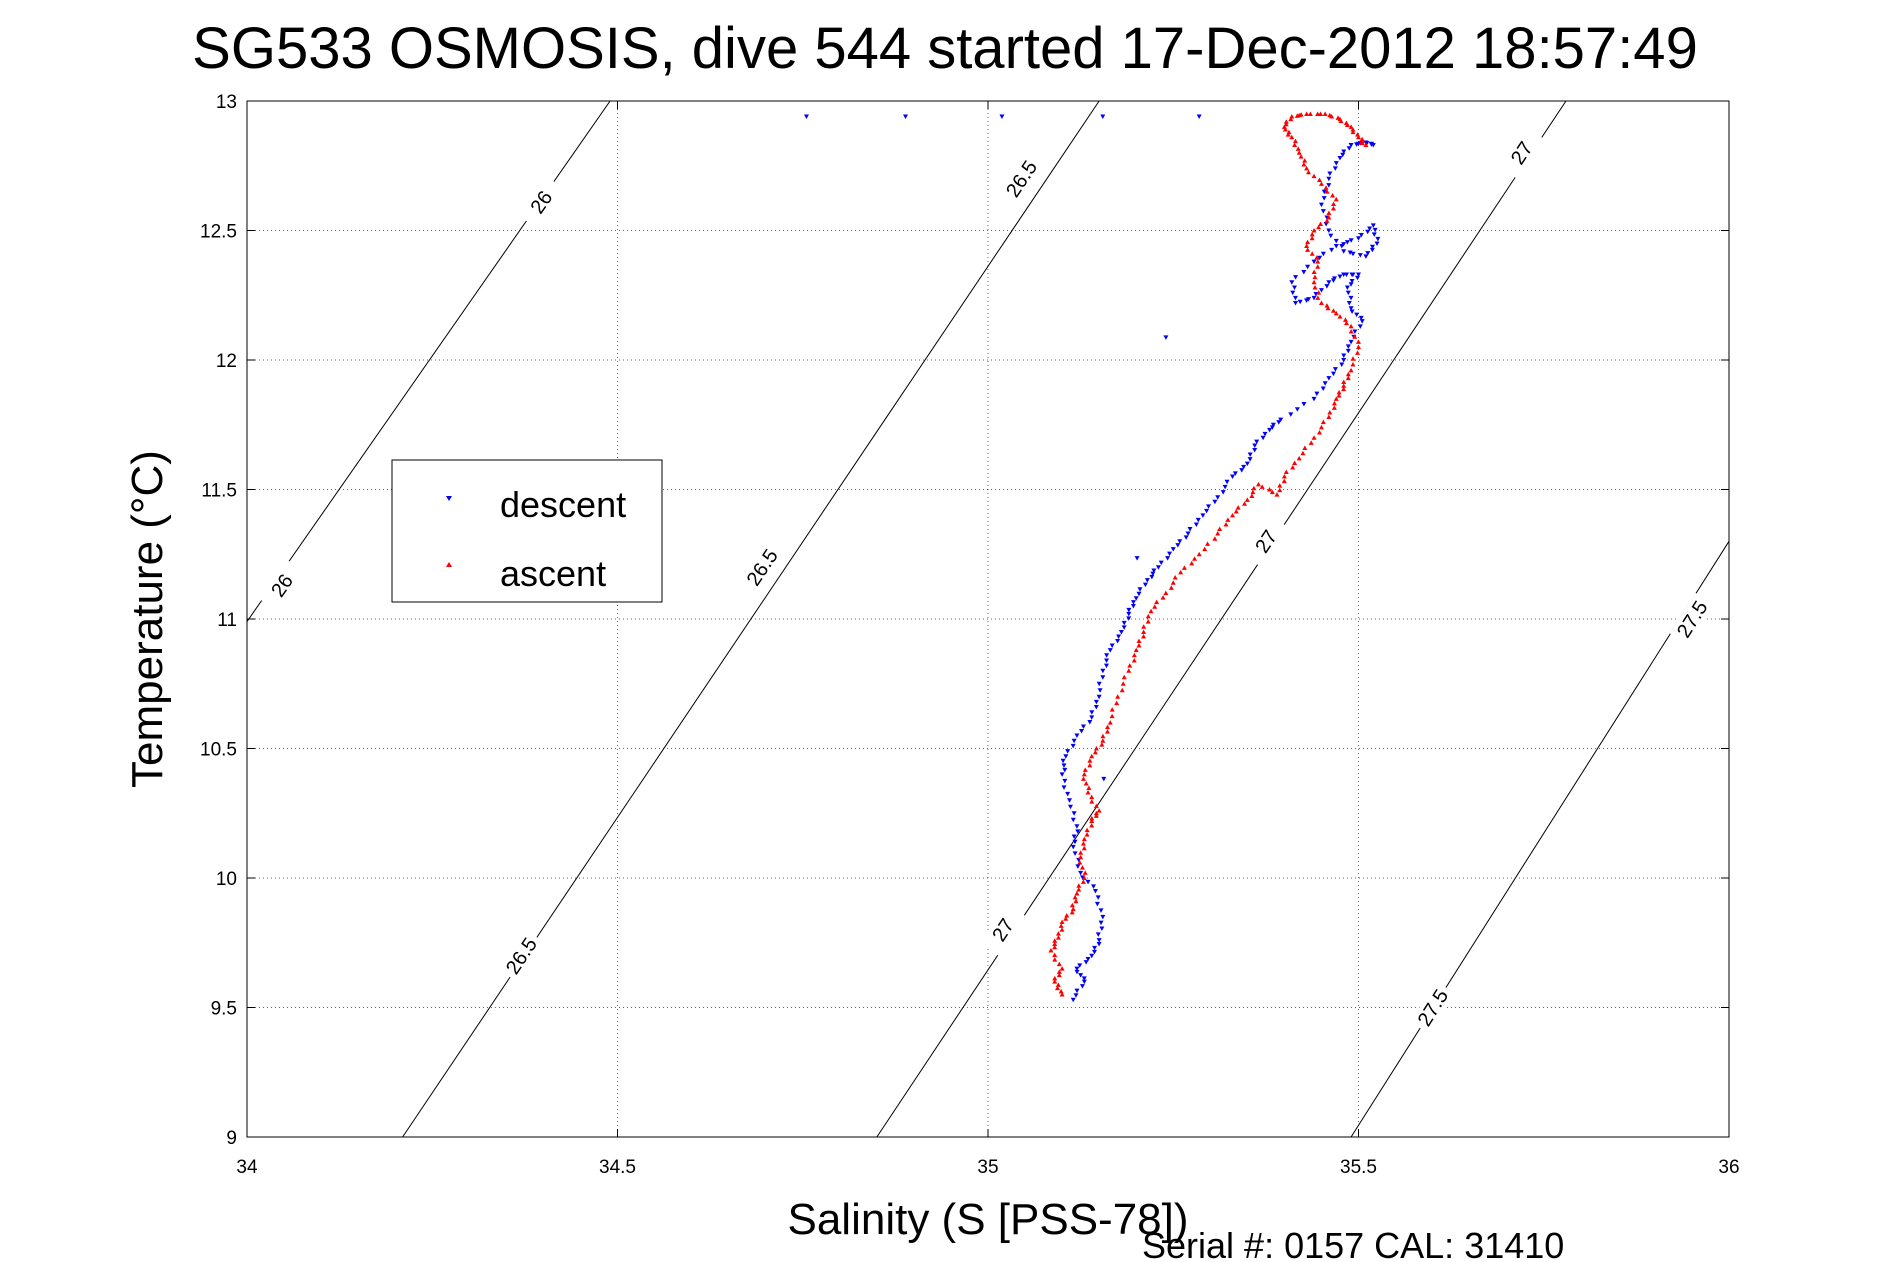 Image resolution: width=1891 pixels, height=1262 pixels. Describe the element at coordinates (227, 620) in the screenshot. I see `y-tick-label: 11` at that location.